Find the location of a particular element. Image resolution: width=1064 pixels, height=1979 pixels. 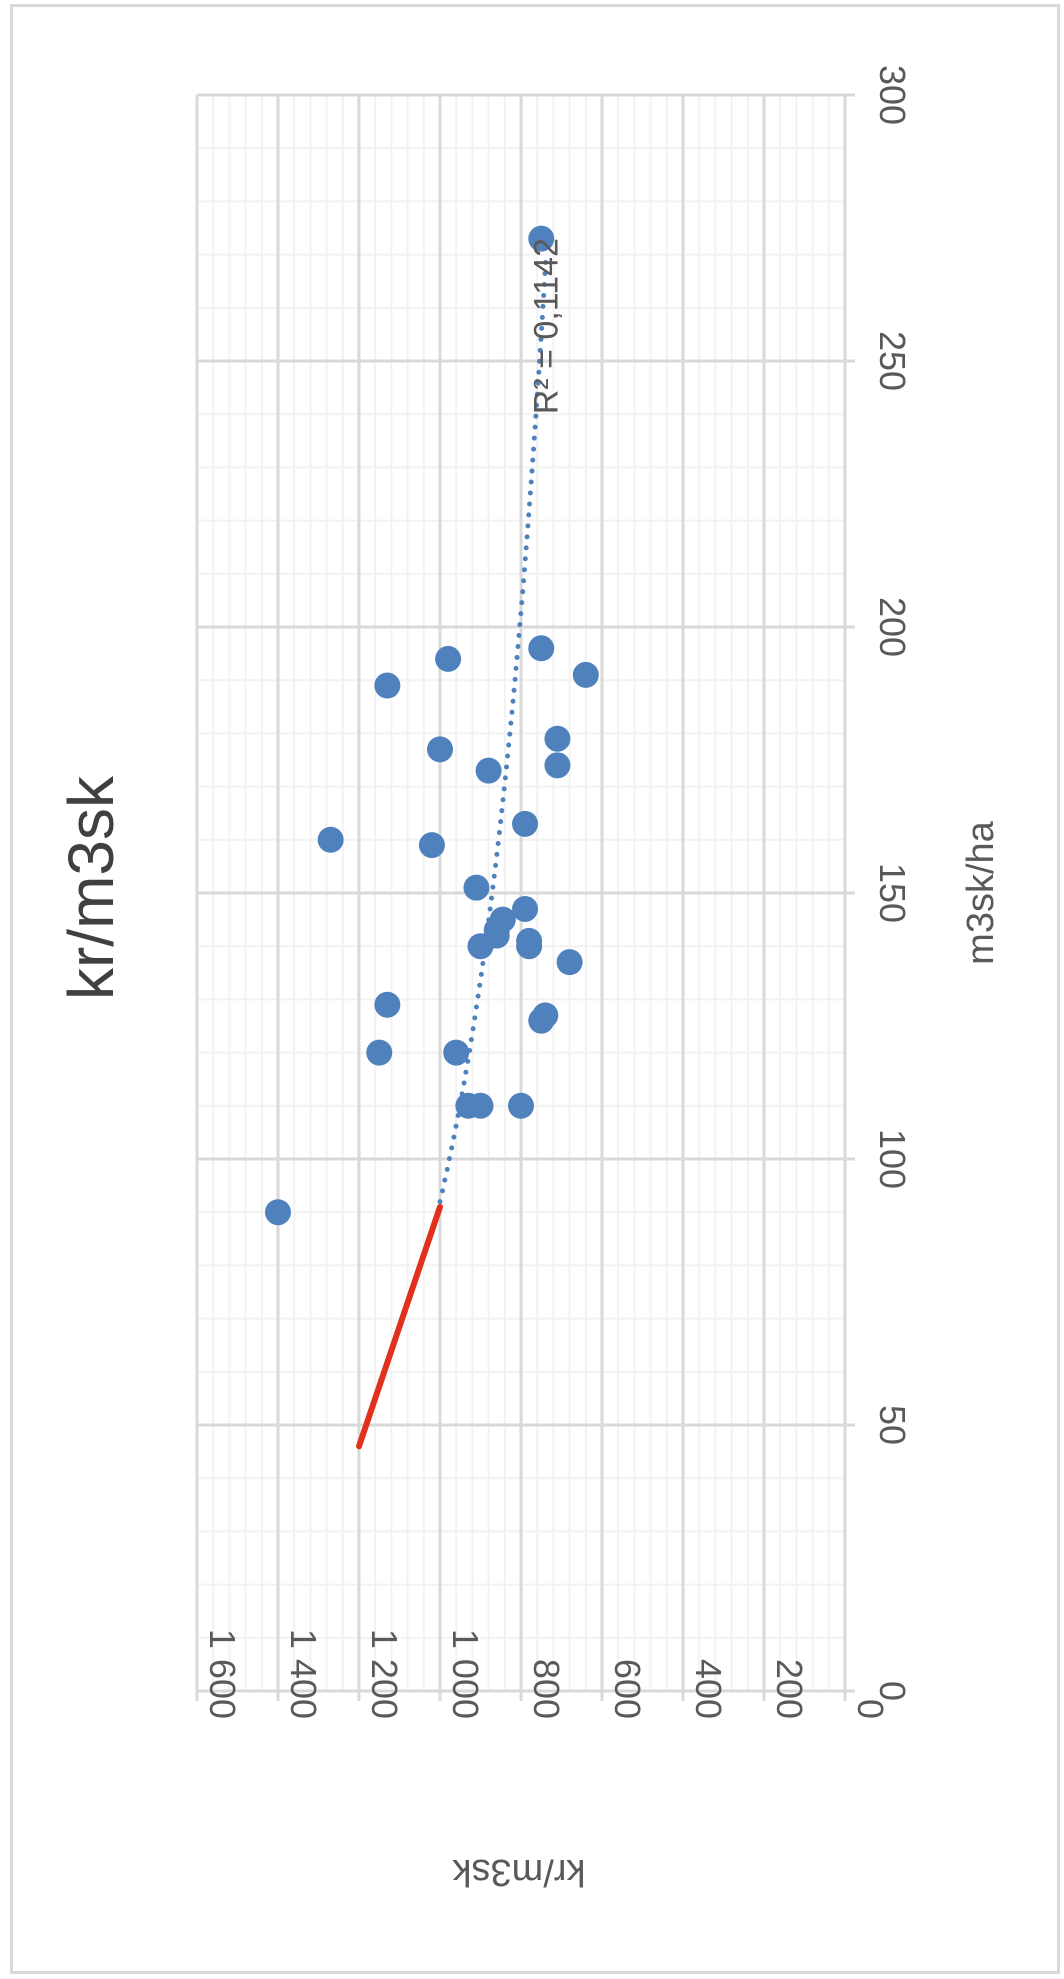

x-axis-title: m3sk/ha is located at coordinates (981, 892).